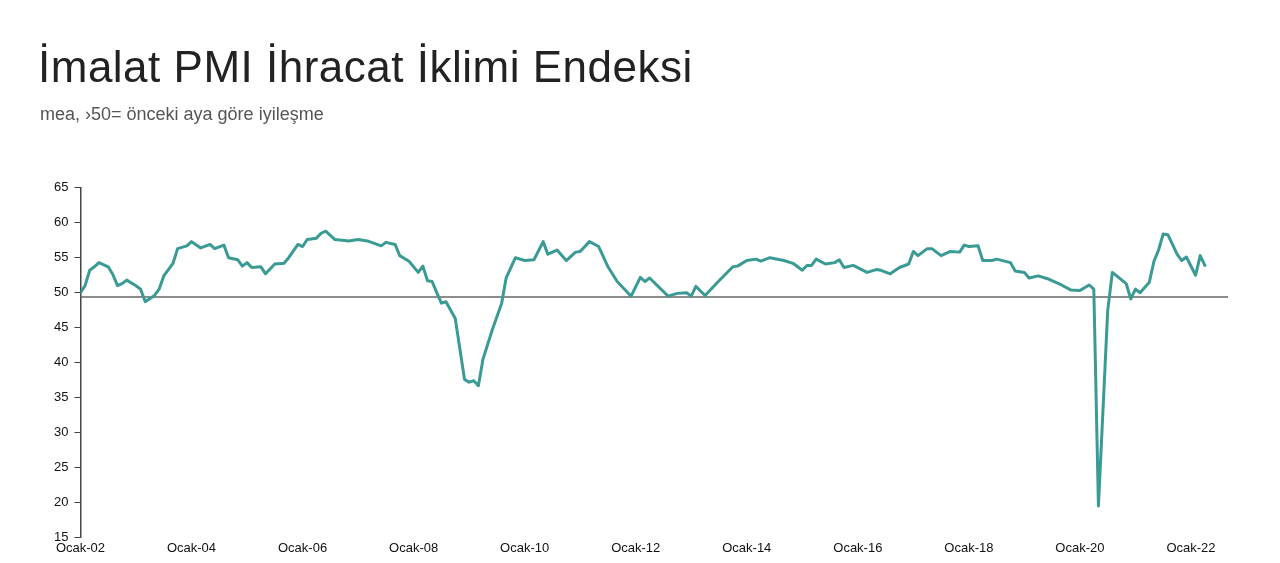  I want to click on x-tick-label: Ocak-20, so click(1080, 547).